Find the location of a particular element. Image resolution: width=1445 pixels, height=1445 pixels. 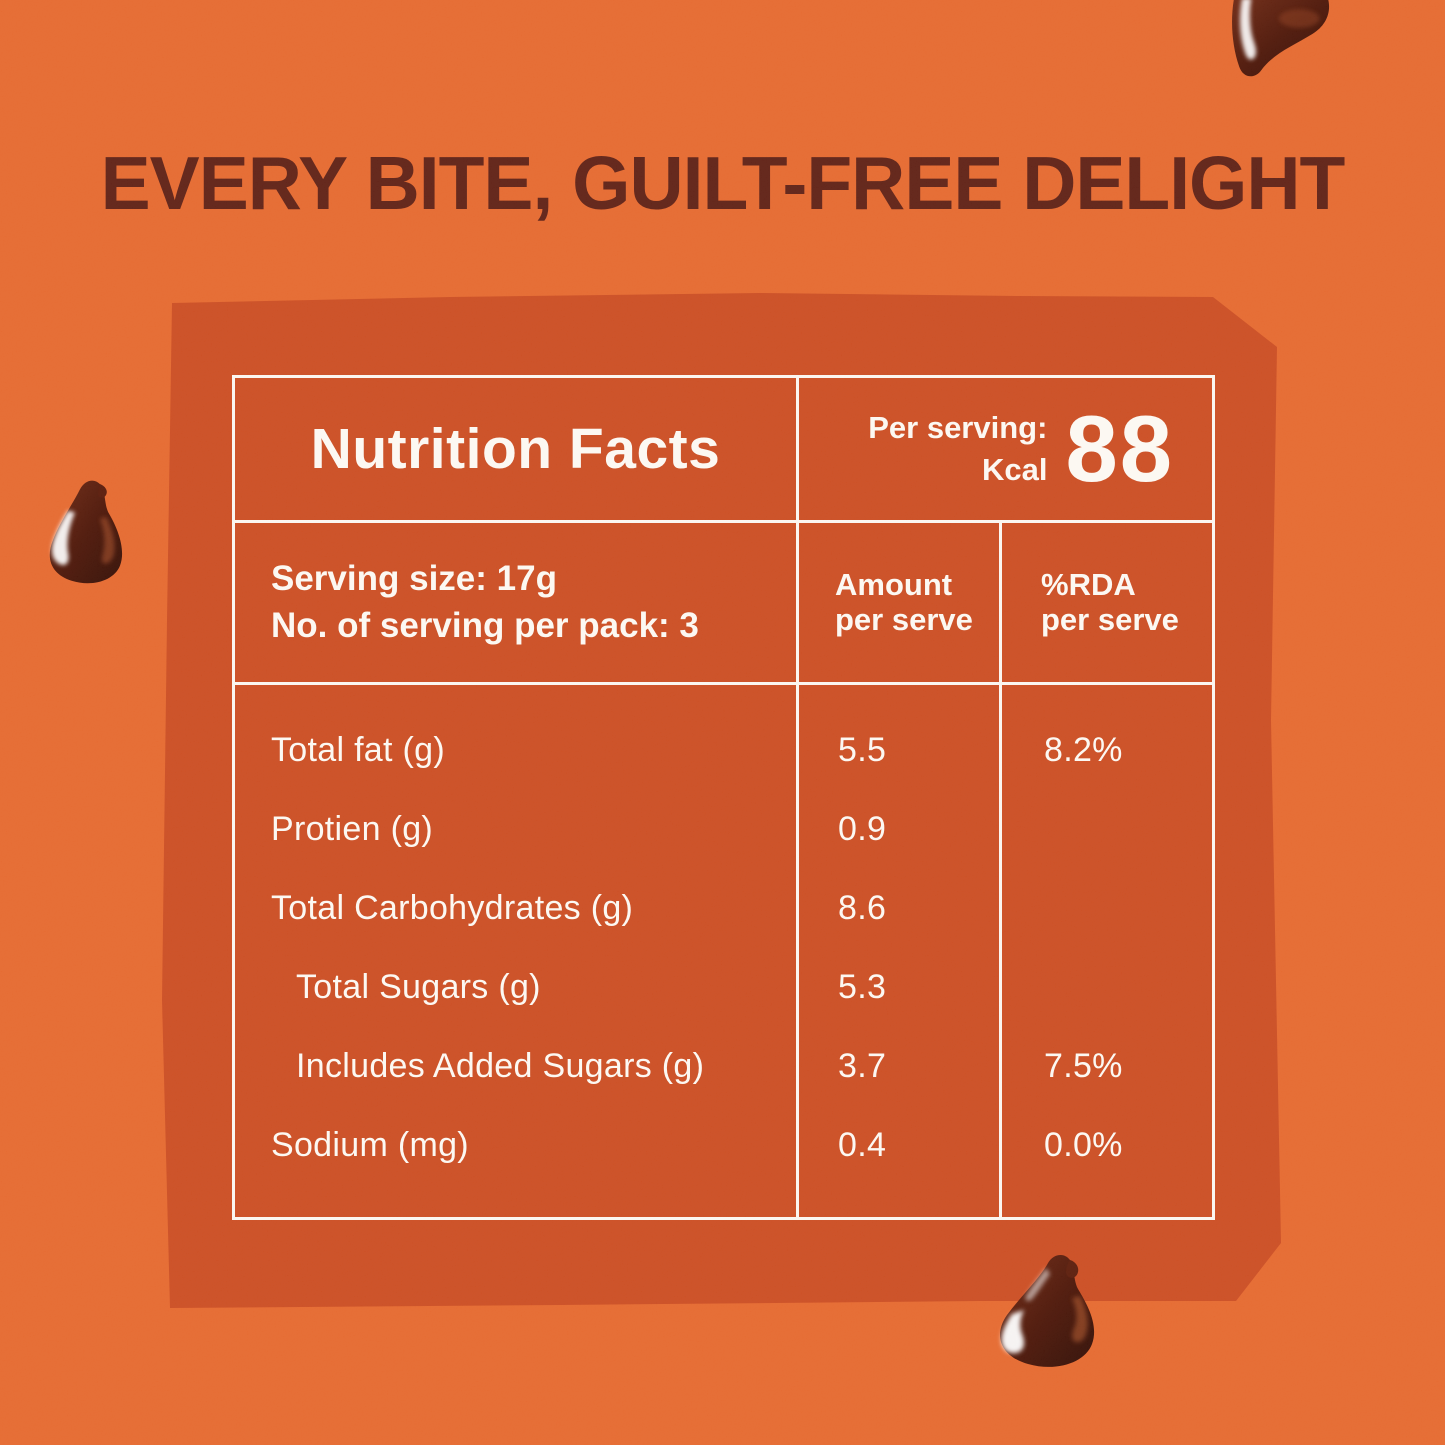

table-title: Nutrition Facts is located at coordinates (515, 449).